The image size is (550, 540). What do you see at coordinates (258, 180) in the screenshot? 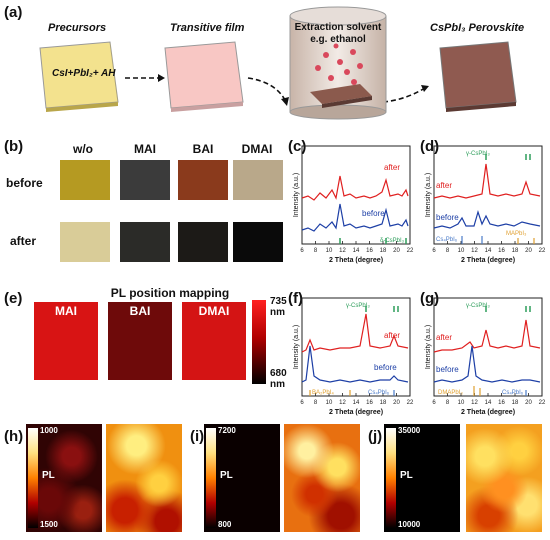
I see `swatch-before-dmai` at bounding box center [258, 180].